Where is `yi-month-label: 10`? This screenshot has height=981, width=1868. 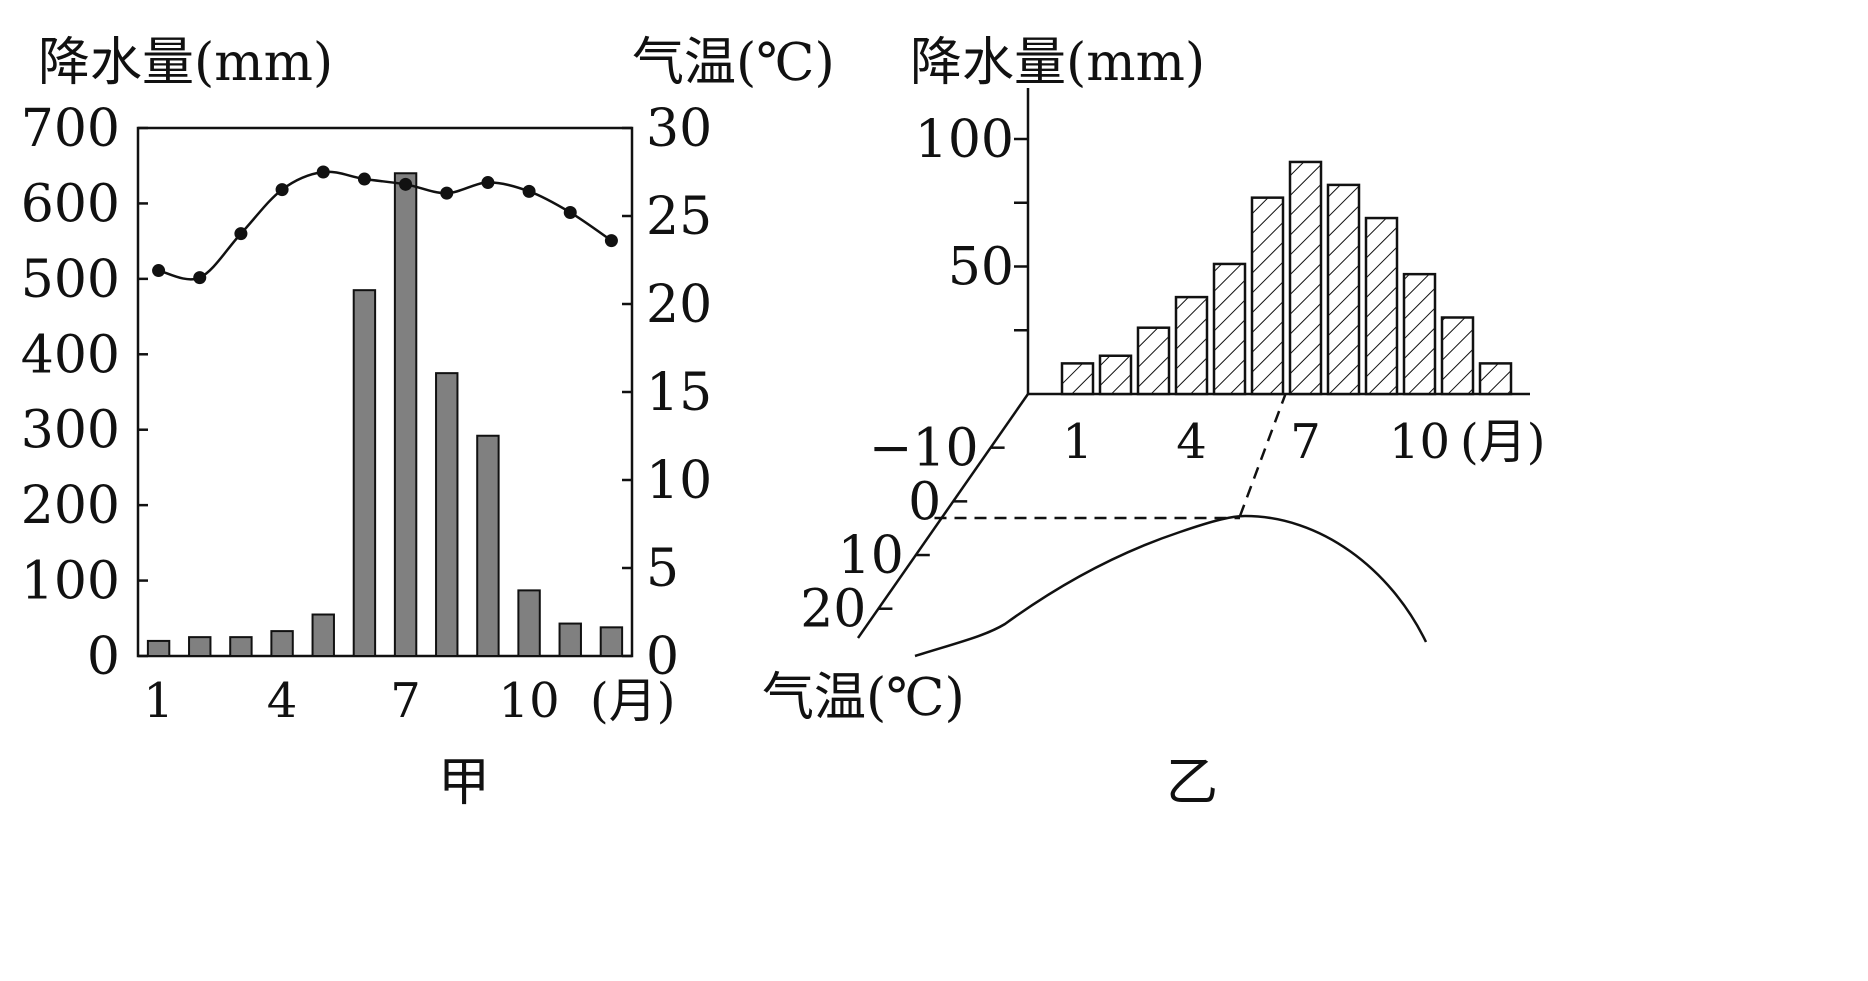
yi-month-label: 10 is located at coordinates (1419, 442).